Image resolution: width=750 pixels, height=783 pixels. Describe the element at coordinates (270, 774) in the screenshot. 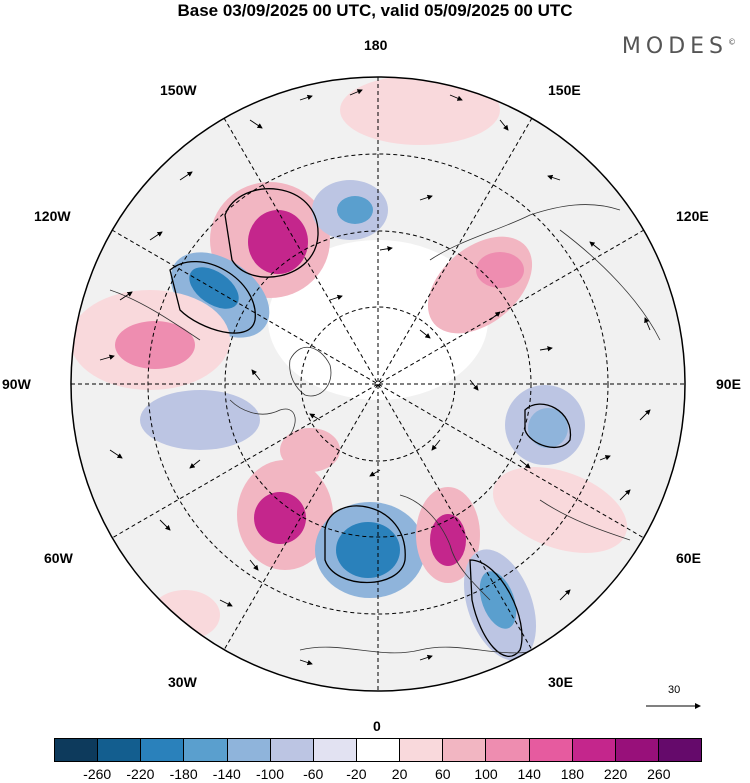

I see `colorbar-tick-label: -100` at that location.